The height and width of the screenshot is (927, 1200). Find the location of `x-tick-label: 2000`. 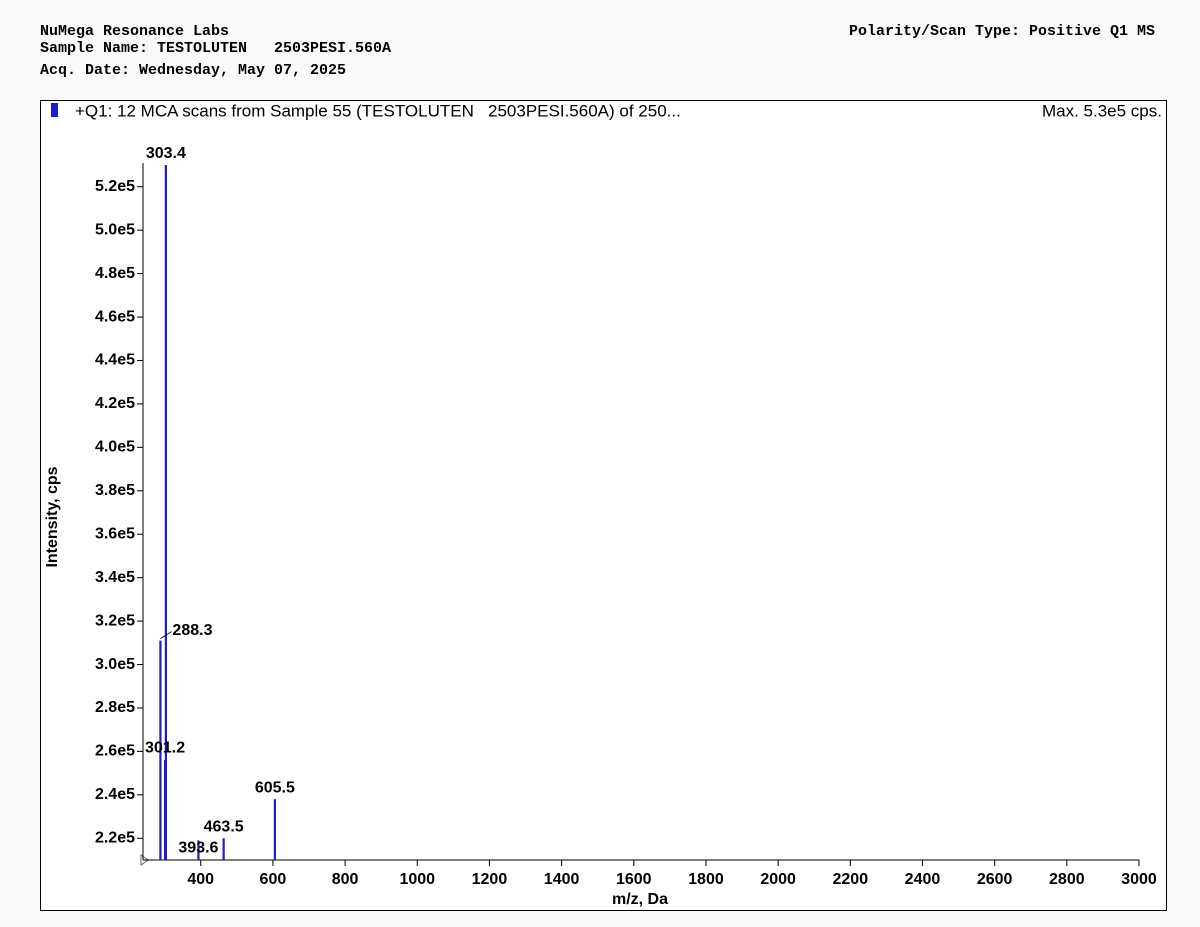

x-tick-label: 2000 is located at coordinates (778, 879).